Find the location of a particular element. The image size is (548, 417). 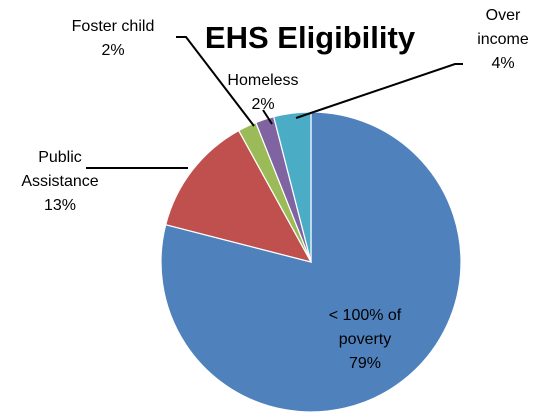

slice-label-2: Foster child 2% is located at coordinates (113, 38).